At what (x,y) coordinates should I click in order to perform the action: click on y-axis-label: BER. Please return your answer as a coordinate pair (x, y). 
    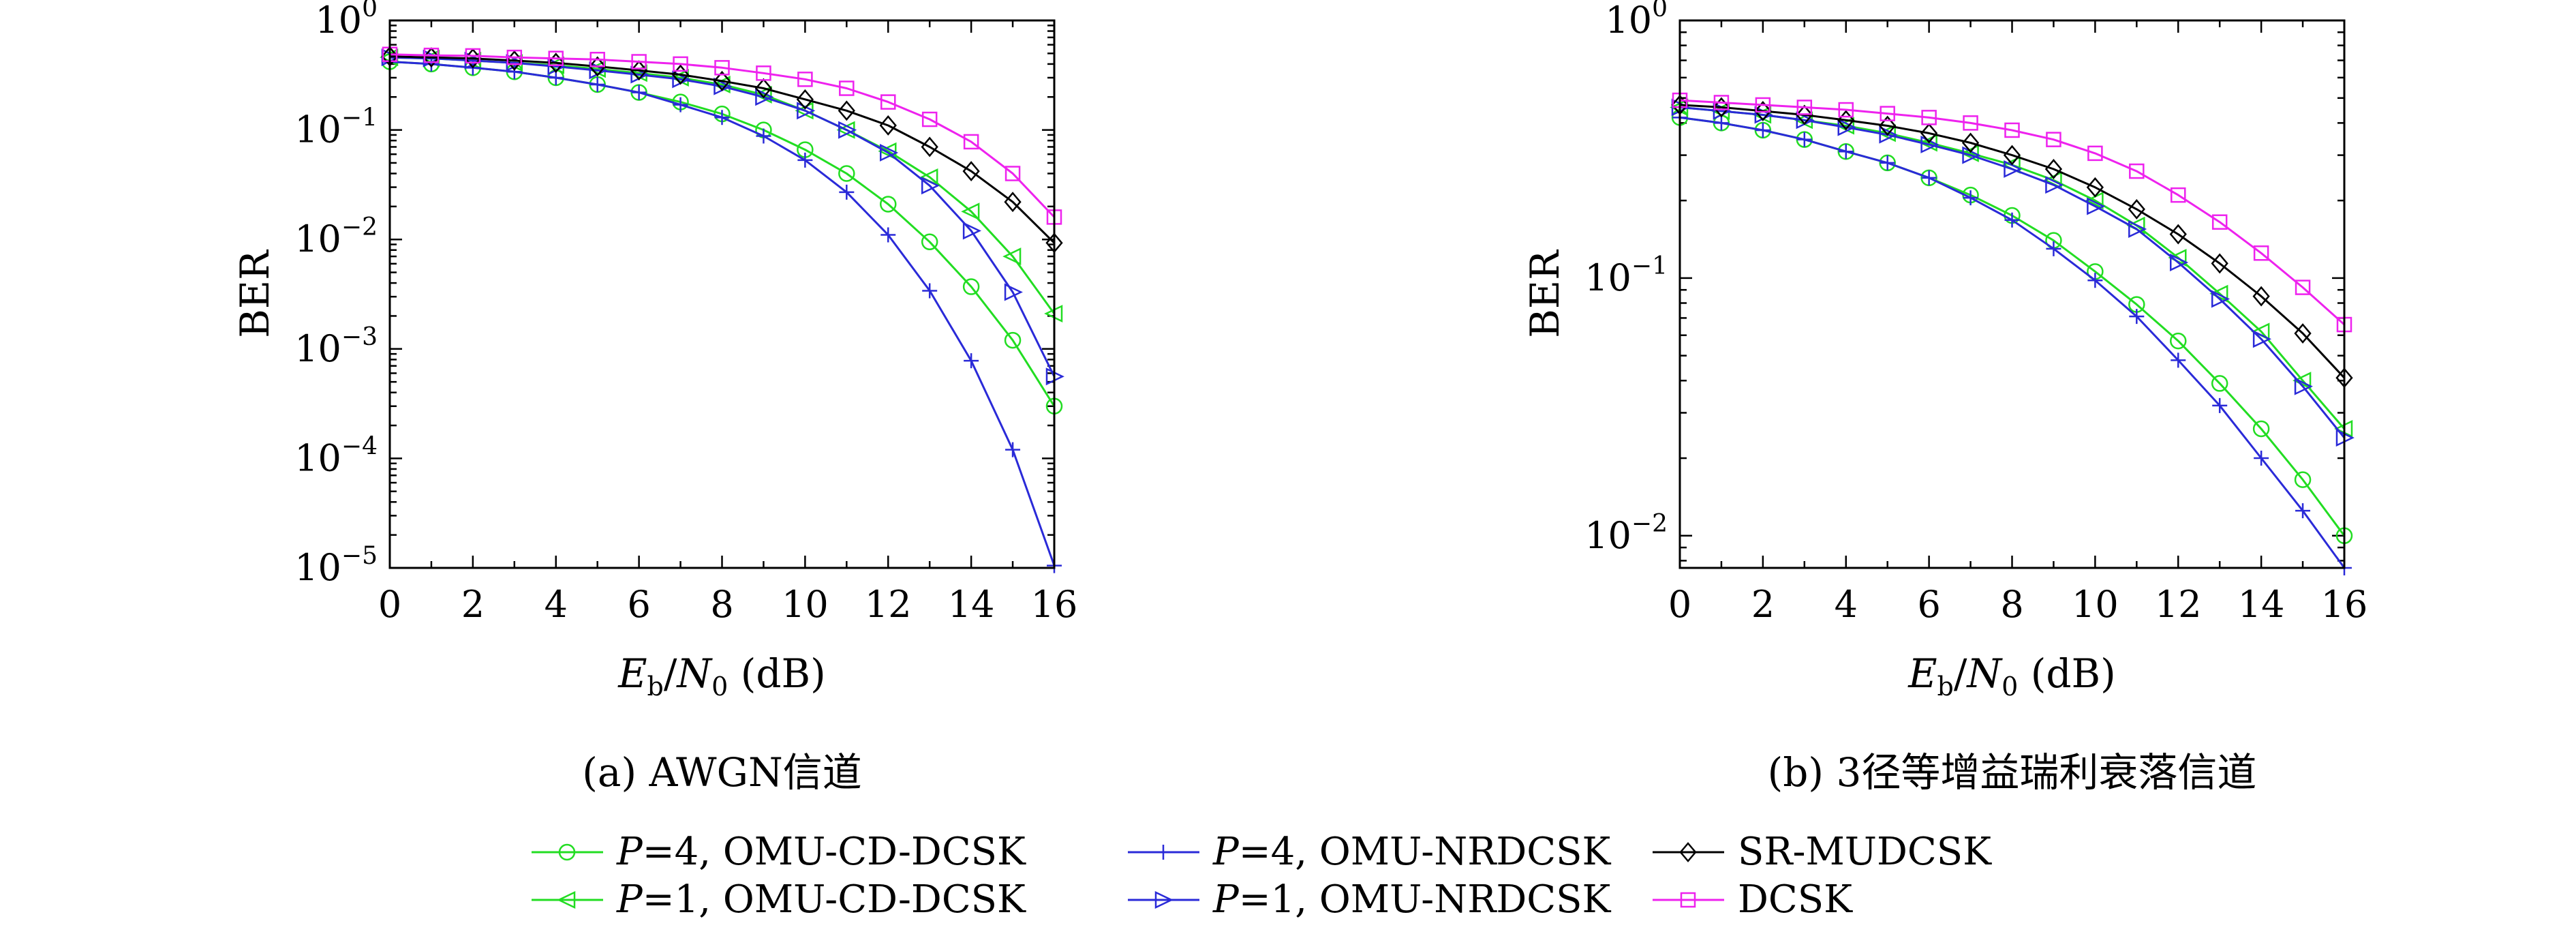
    Looking at the image, I should click on (255, 293).